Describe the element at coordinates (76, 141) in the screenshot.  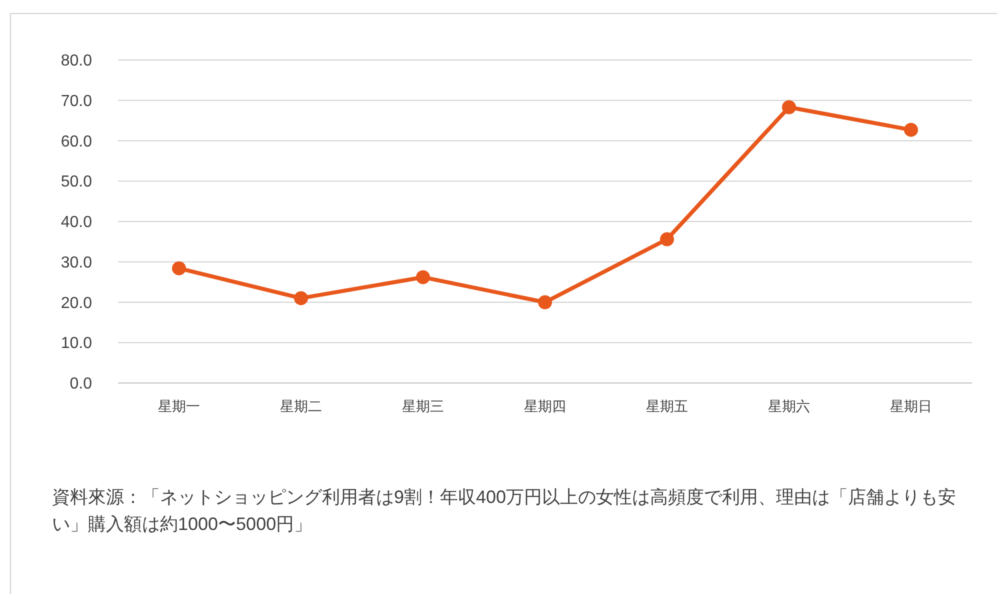
I see `y-tick-label: 60.0` at that location.